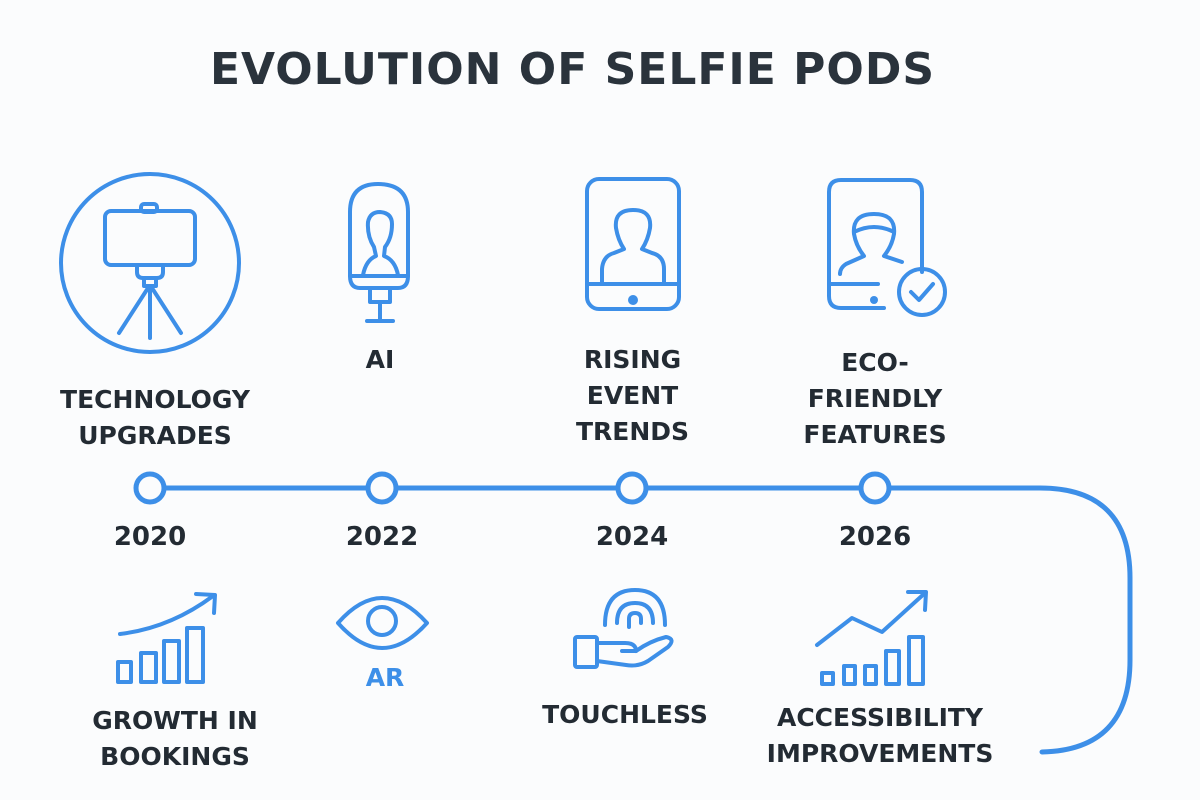 The width and height of the screenshot is (1200, 800). What do you see at coordinates (150, 263) in the screenshot?
I see `tripod-phone-icon` at bounding box center [150, 263].